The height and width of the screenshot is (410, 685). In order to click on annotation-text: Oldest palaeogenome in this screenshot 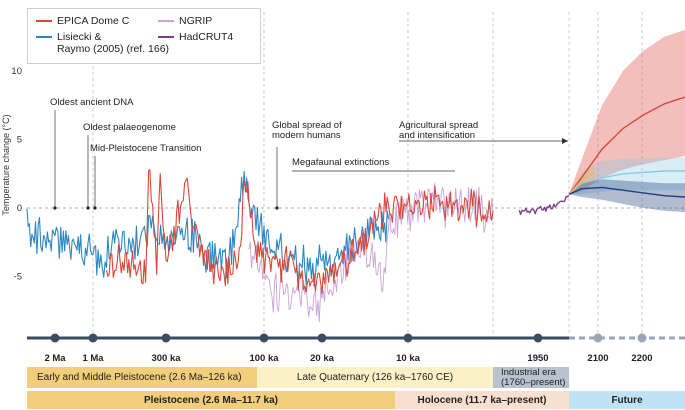, I will do `click(129, 127)`.